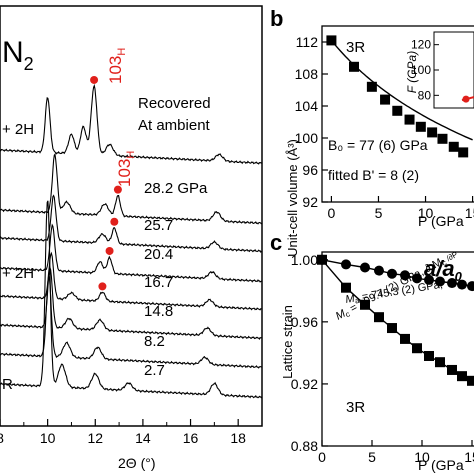  What do you see at coordinates (421, 45) in the screenshot?
I see `inset-y-tick-label-2: 120` at bounding box center [421, 45].